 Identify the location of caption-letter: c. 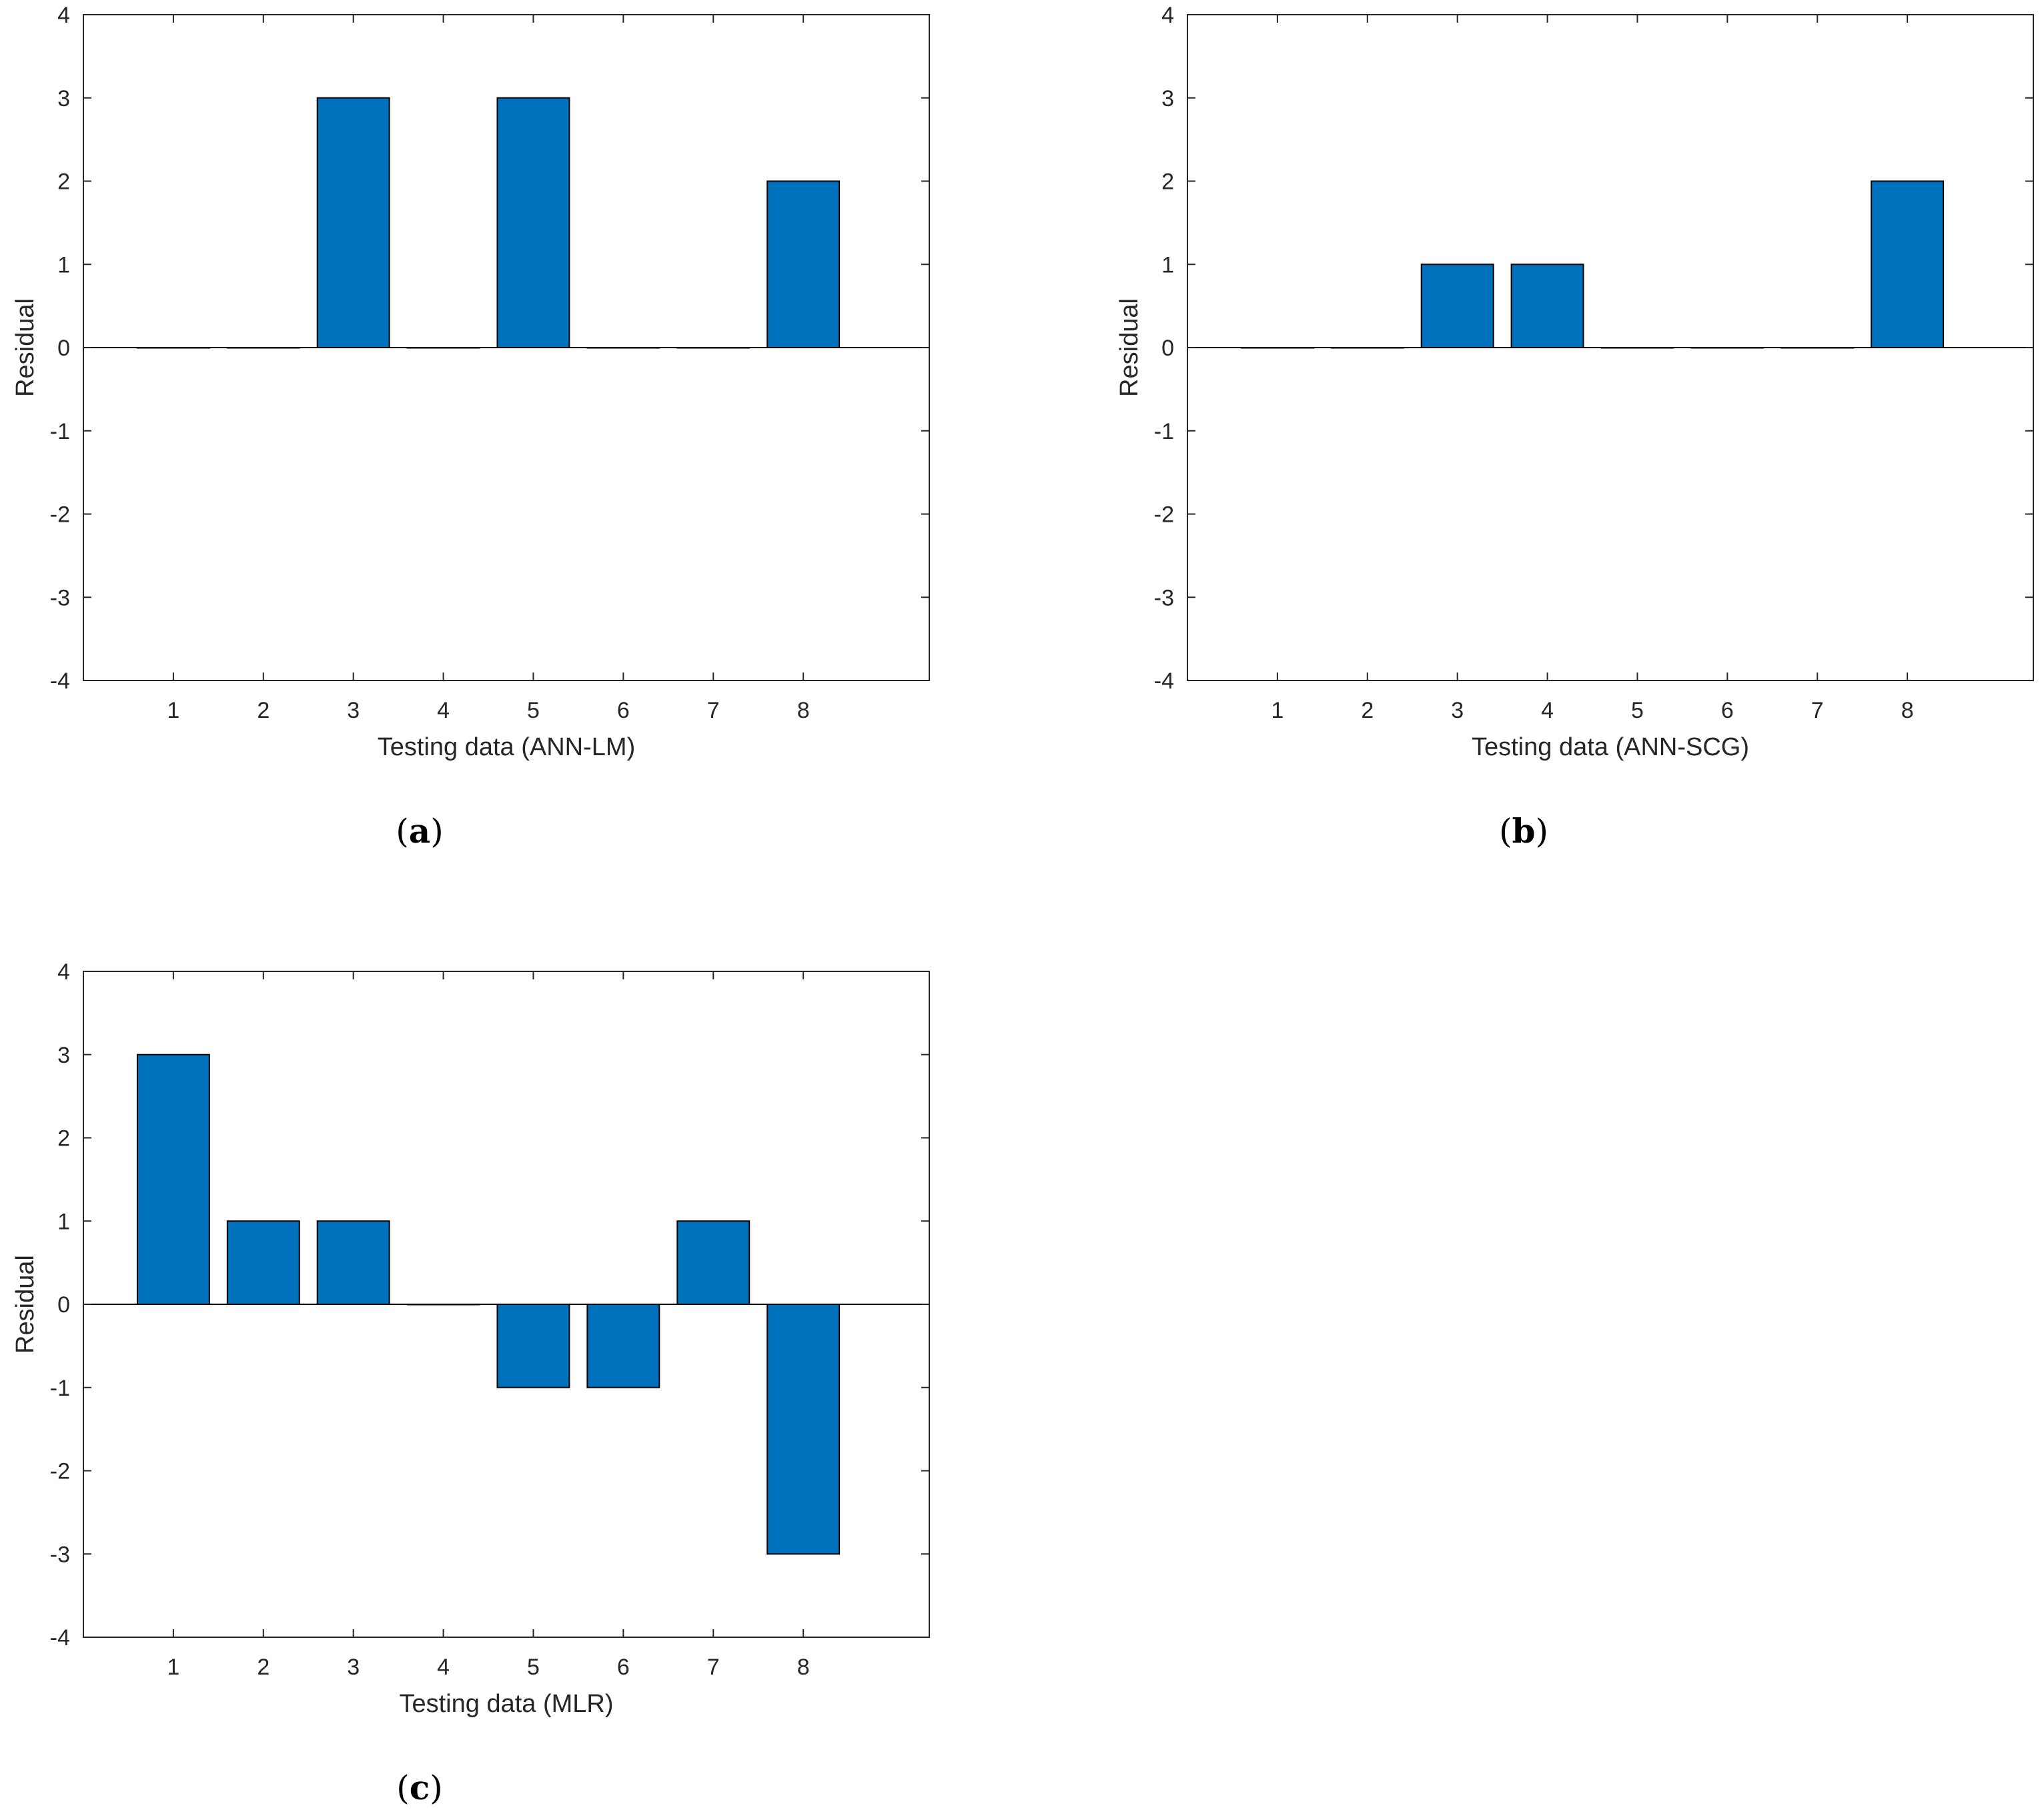
(420, 1787).